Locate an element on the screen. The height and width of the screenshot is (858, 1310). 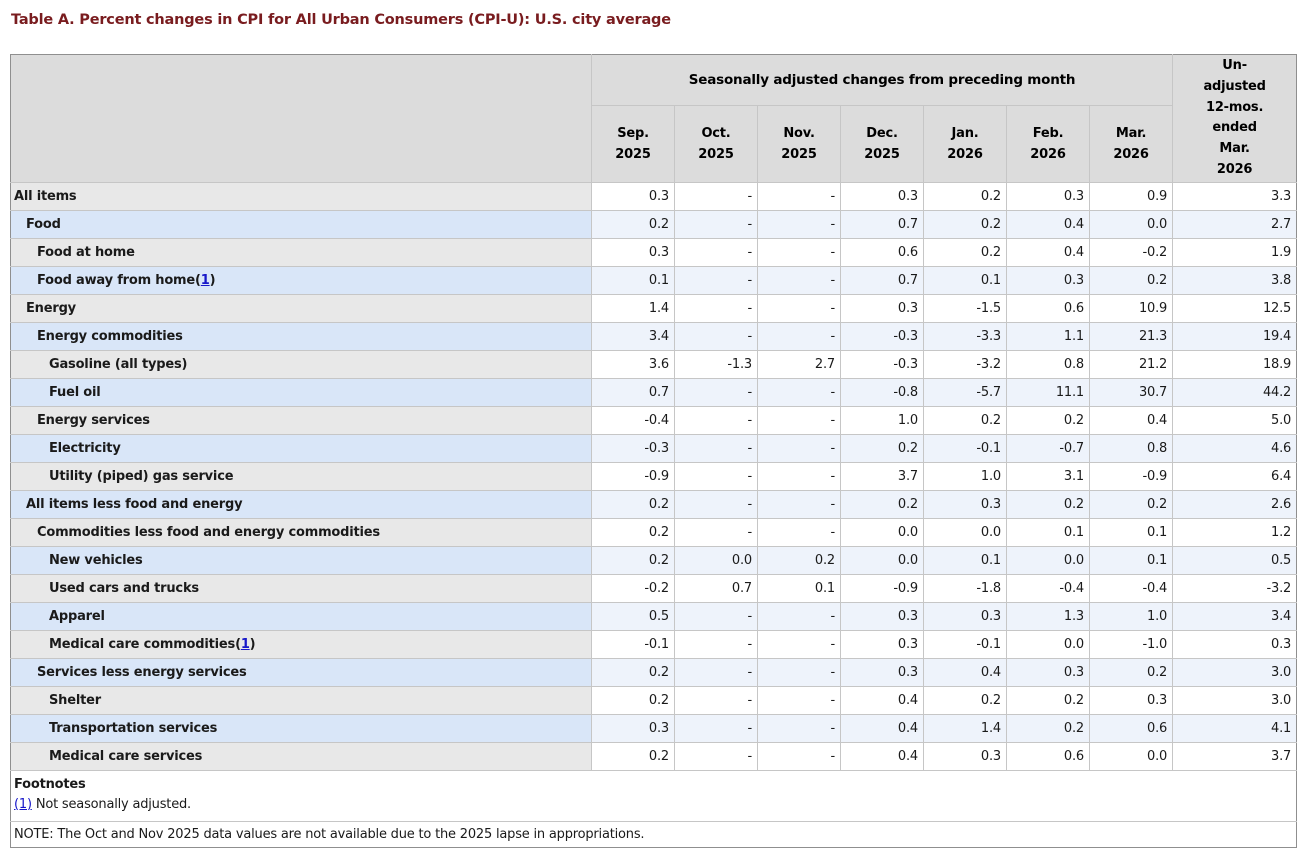
value-cell: -3.3 is located at coordinates (965, 336).